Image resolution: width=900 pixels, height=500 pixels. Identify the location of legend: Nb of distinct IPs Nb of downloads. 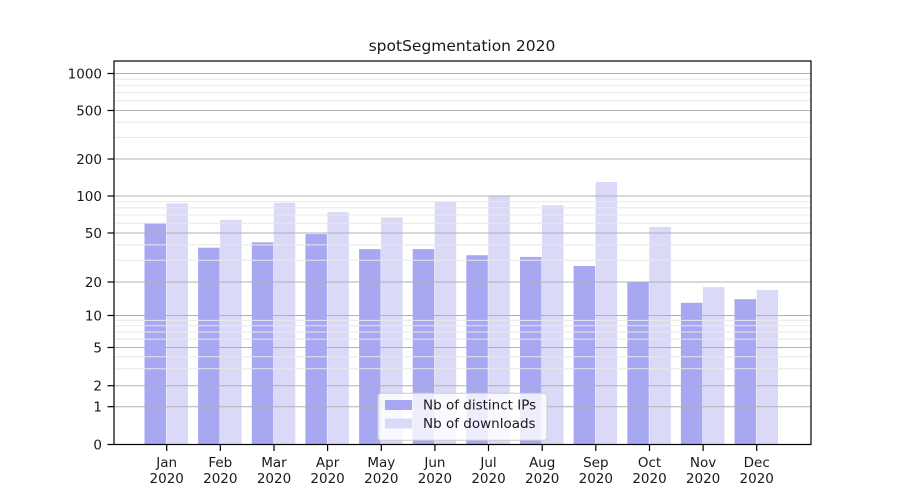
(462, 416).